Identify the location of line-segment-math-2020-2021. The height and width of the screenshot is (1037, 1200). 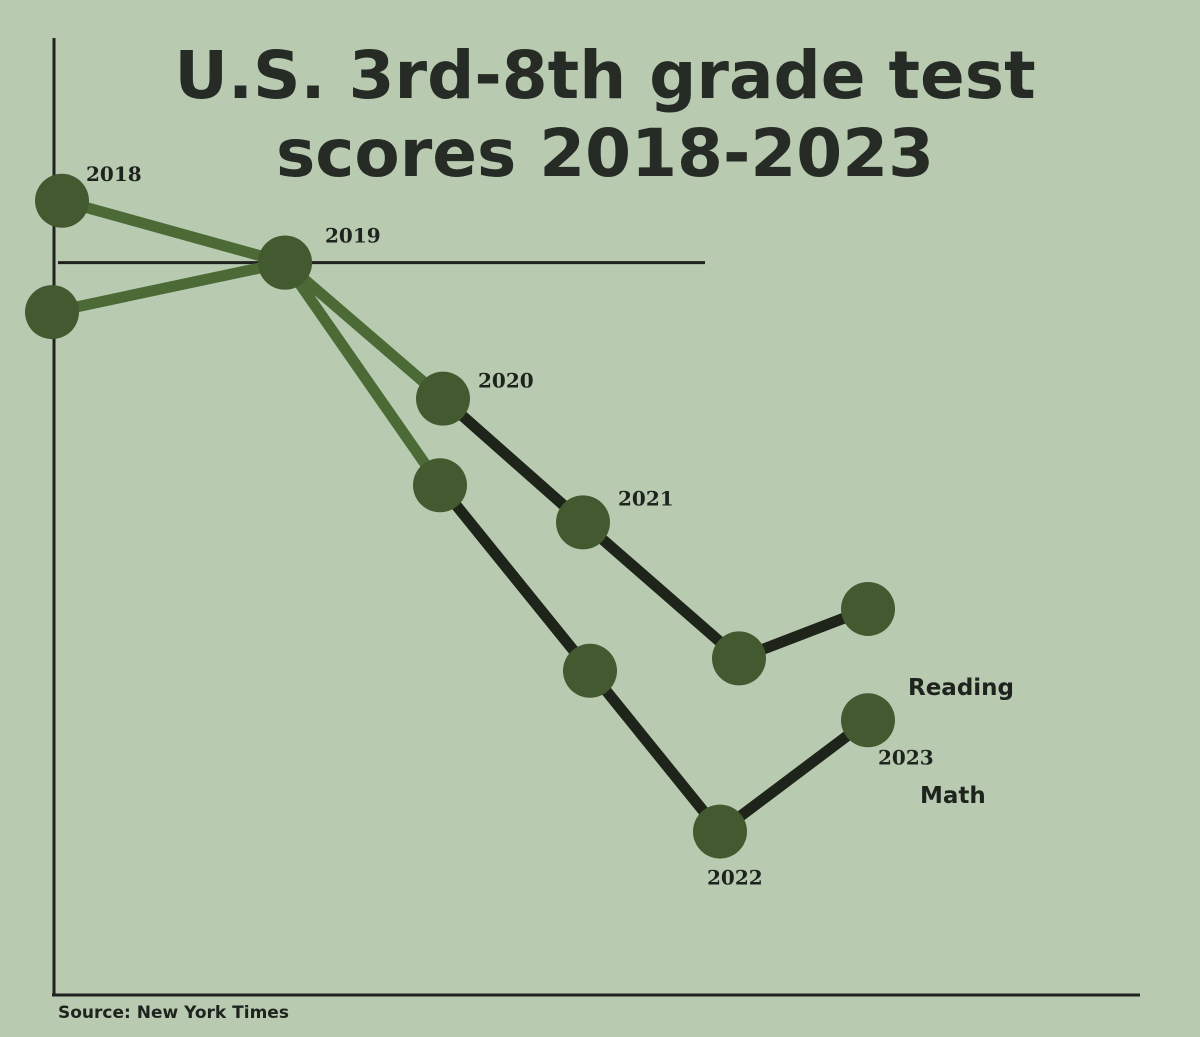
(515, 578).